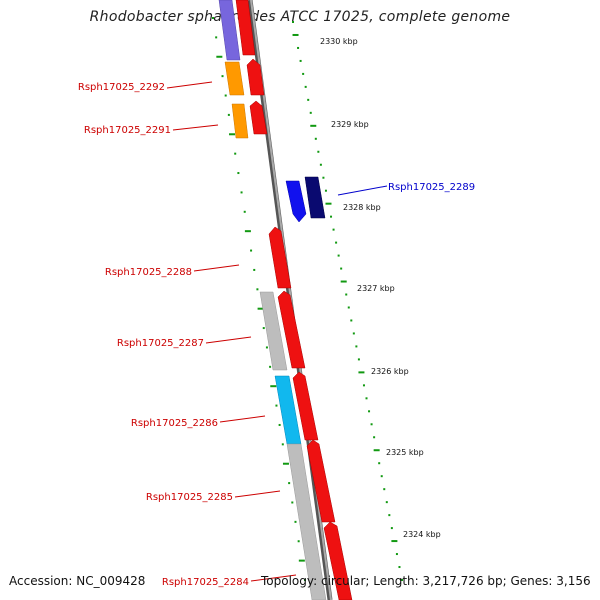 The width and height of the screenshot is (600, 600). I want to click on gene-label-2285: Rsph17025_2285, so click(189, 497).